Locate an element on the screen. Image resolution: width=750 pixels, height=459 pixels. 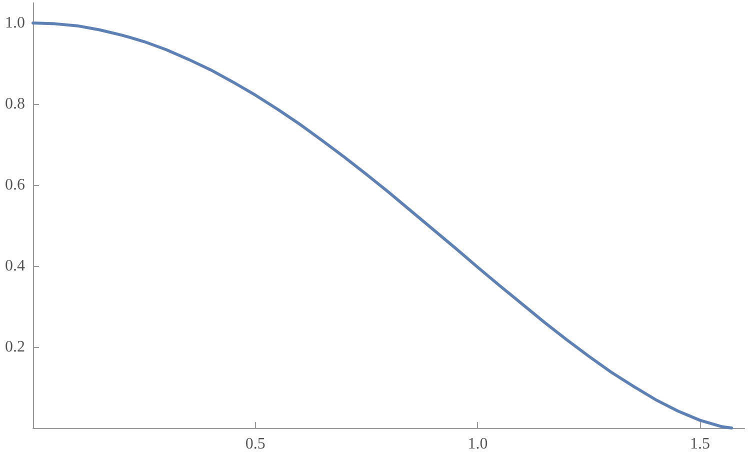
y-tick-label: 0.6 is located at coordinates (15, 185).